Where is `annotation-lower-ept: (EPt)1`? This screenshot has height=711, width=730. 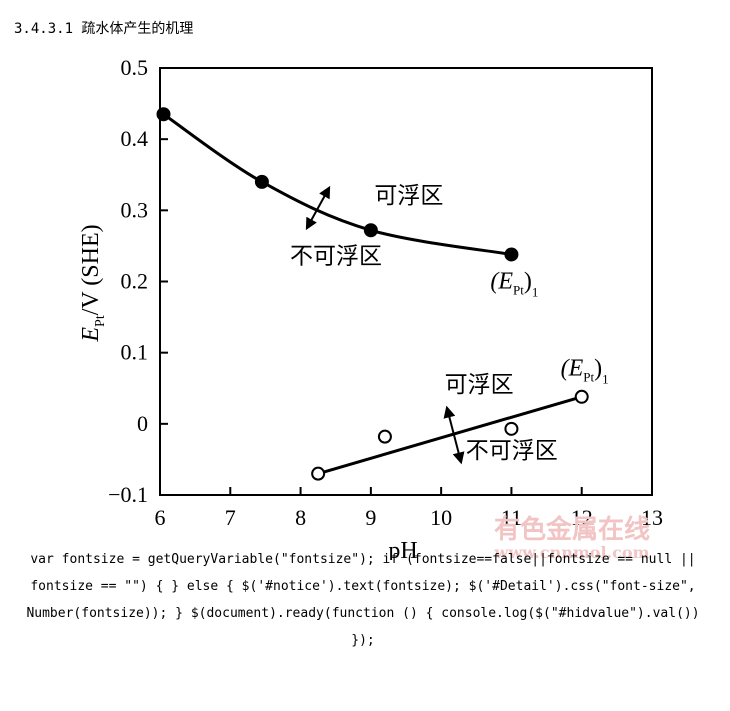 annotation-lower-ept: (EPt)1 is located at coordinates (585, 370).